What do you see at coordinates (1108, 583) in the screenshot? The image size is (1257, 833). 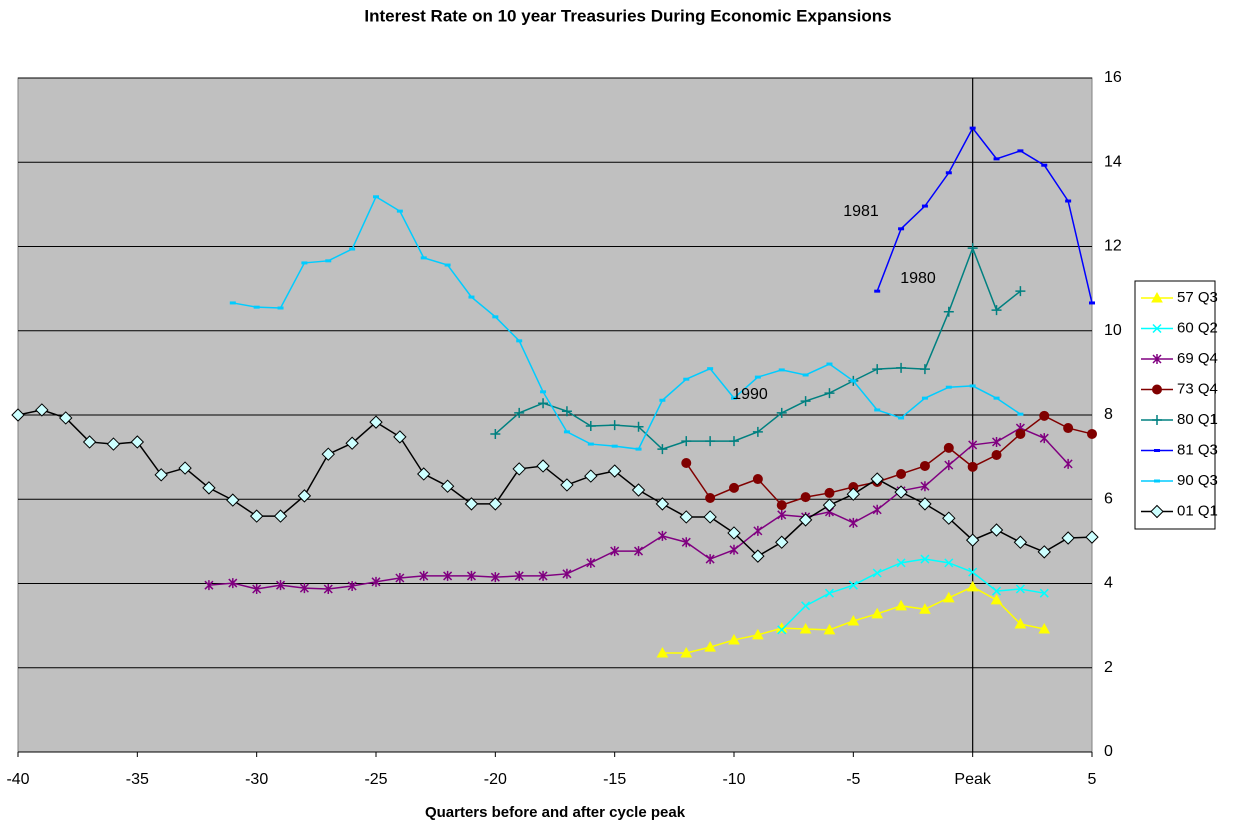 I see `y-tick-label: 4` at bounding box center [1108, 583].